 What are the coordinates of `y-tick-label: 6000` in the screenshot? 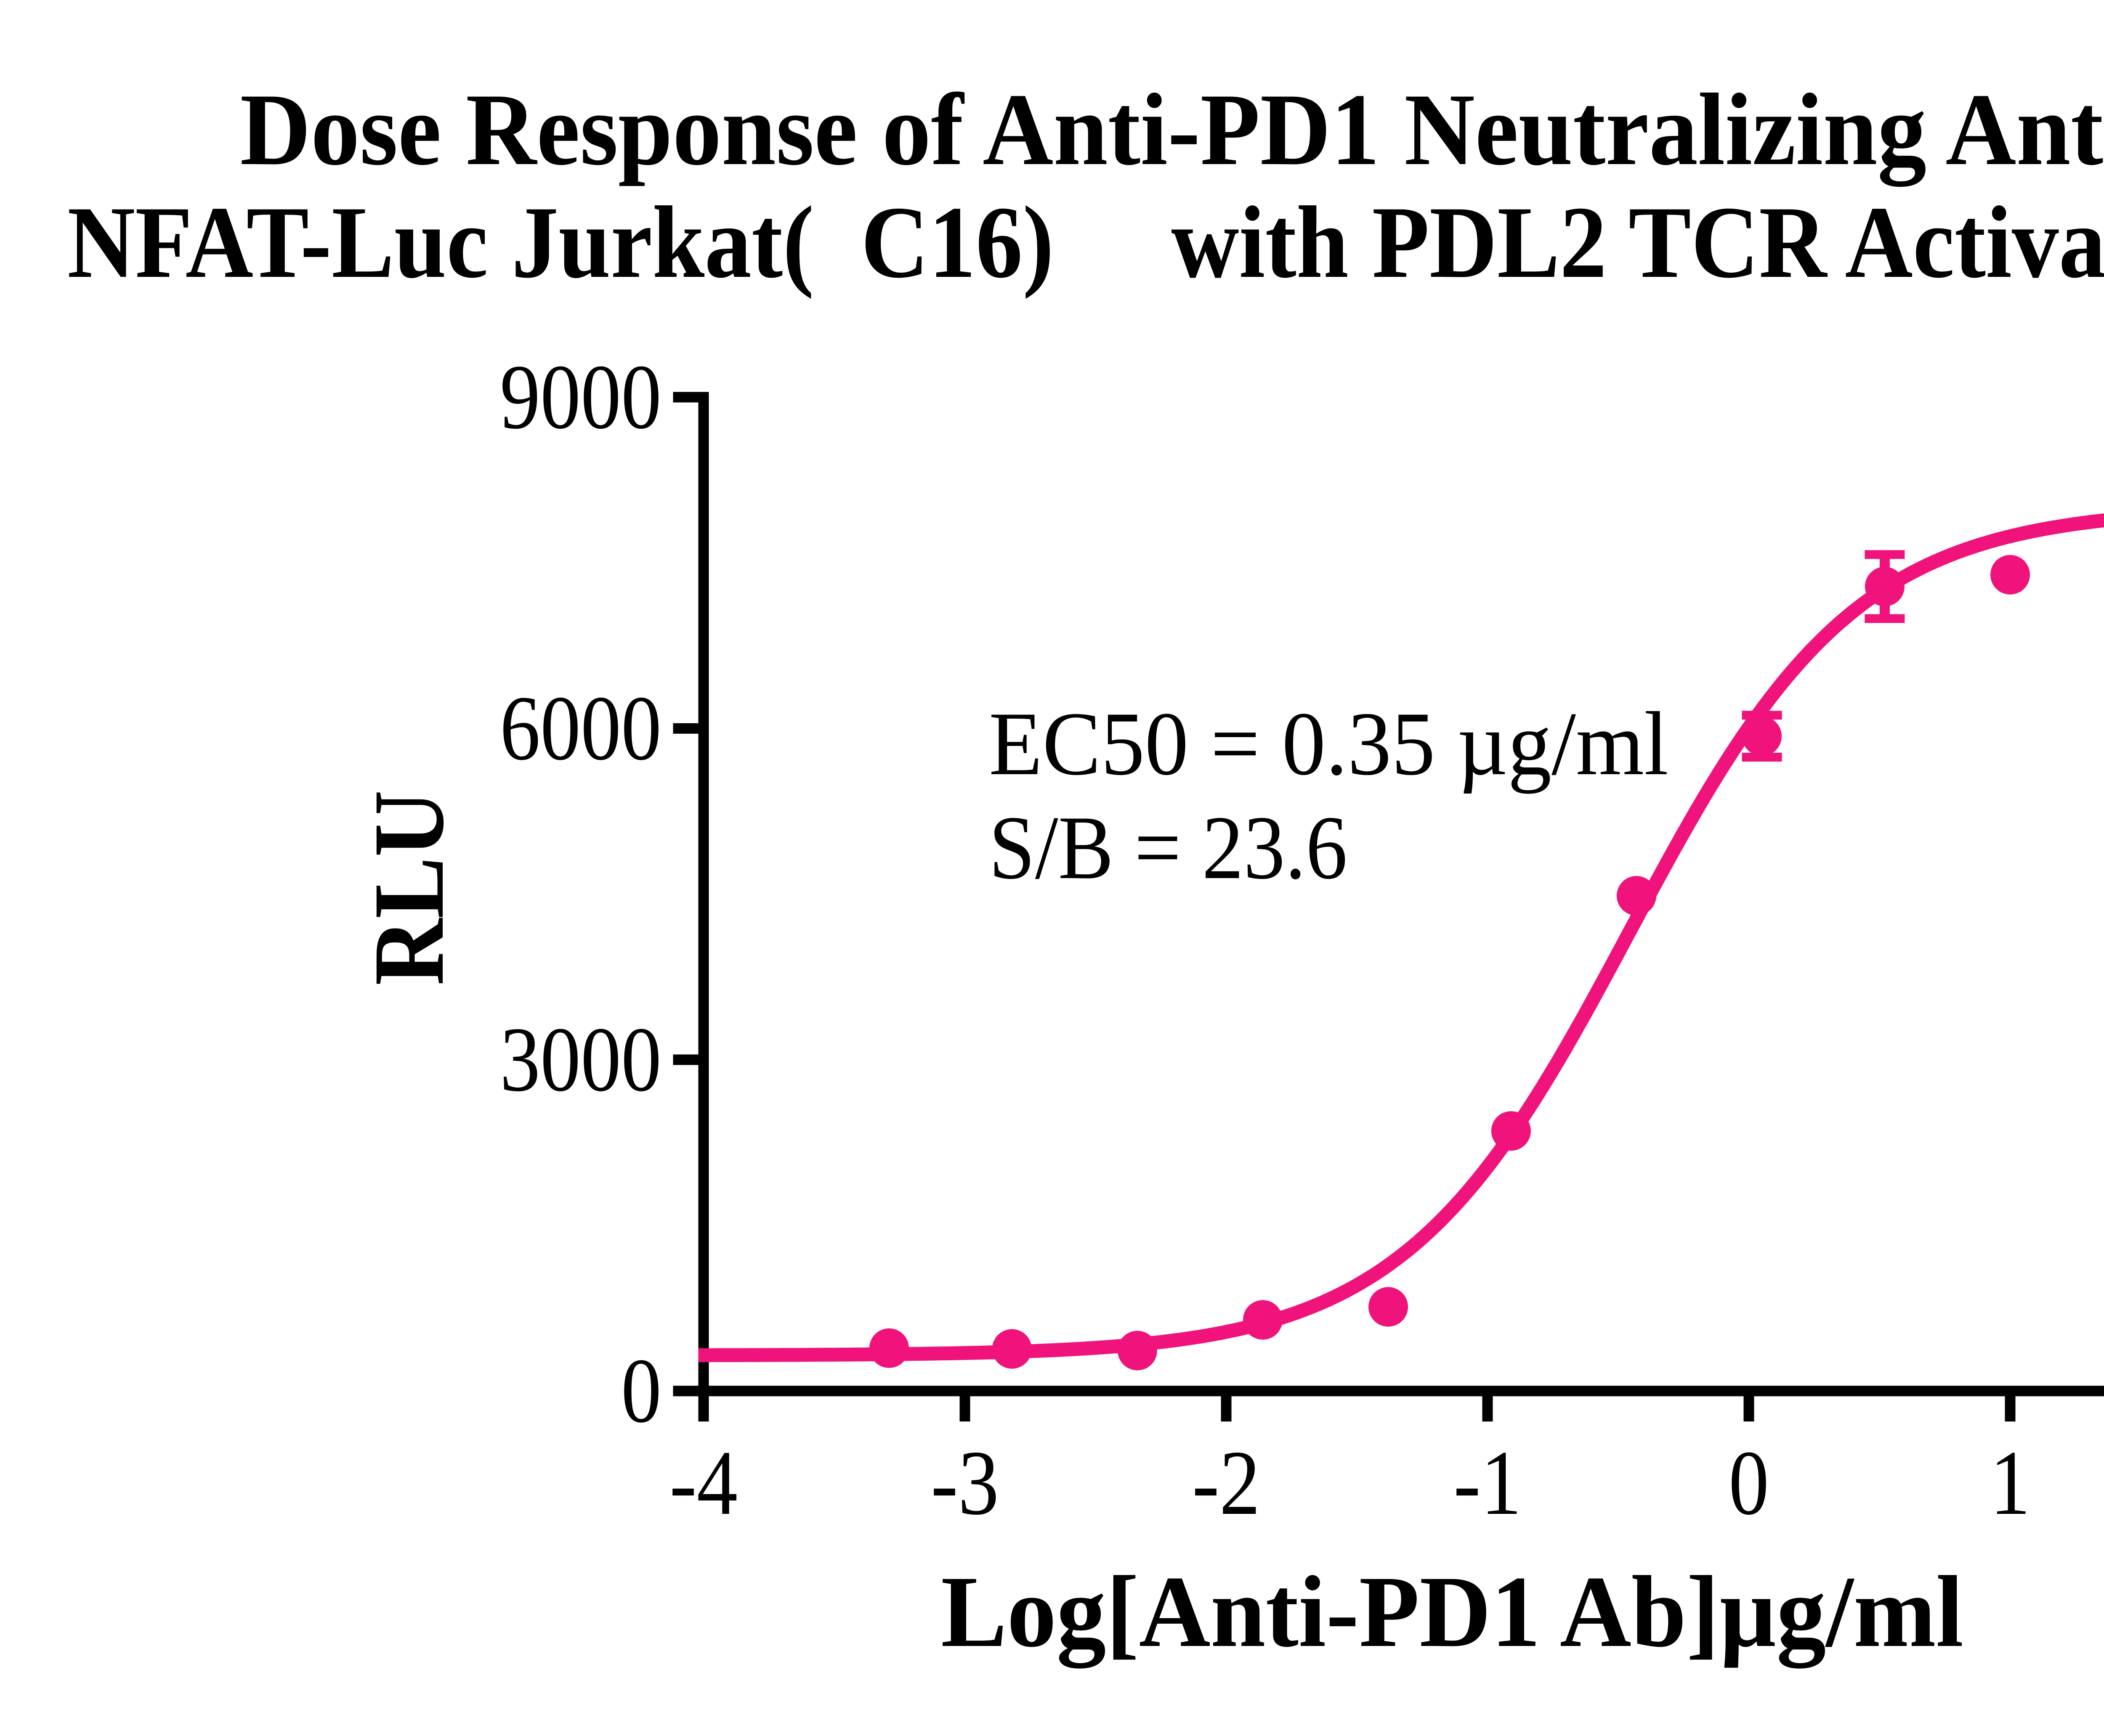 It's located at (580, 728).